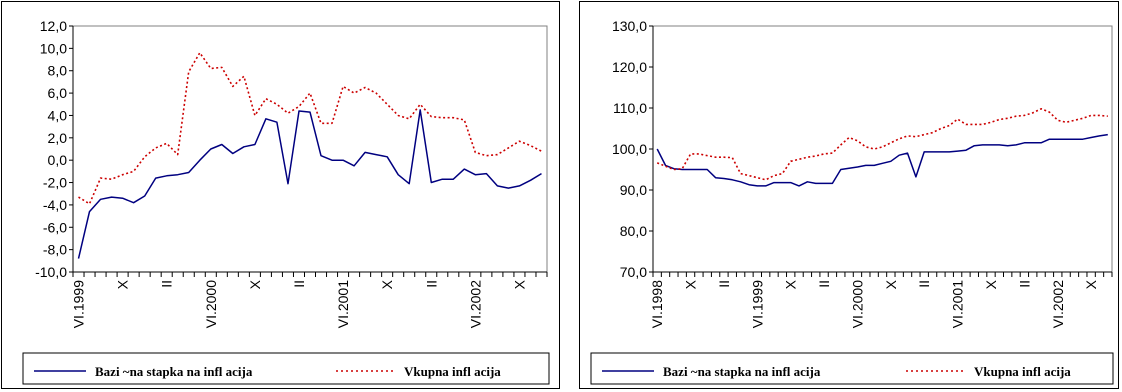 The height and width of the screenshot is (392, 1122). I want to click on left-y-tick-label: 10,0, so click(53, 48).